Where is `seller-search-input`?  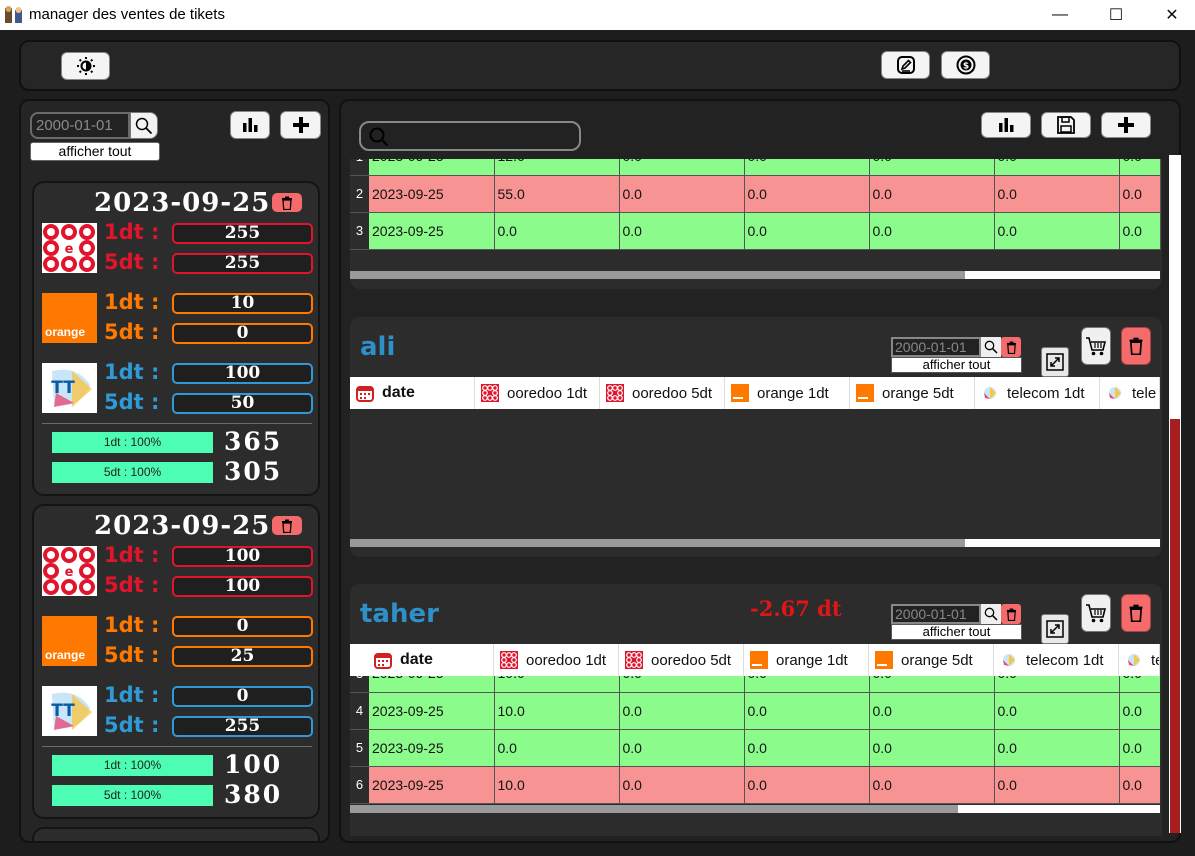
seller-search-input is located at coordinates (483, 136).